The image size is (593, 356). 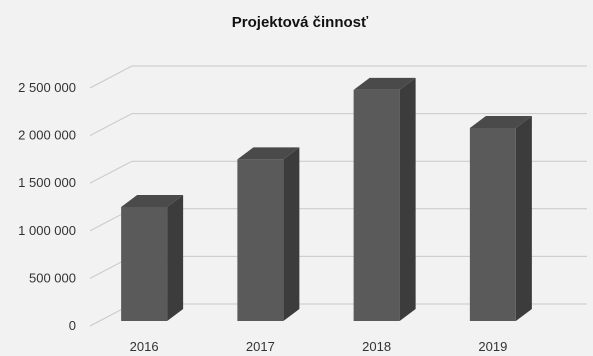 I want to click on y-tick-label: 500 000, so click(x=52, y=277).